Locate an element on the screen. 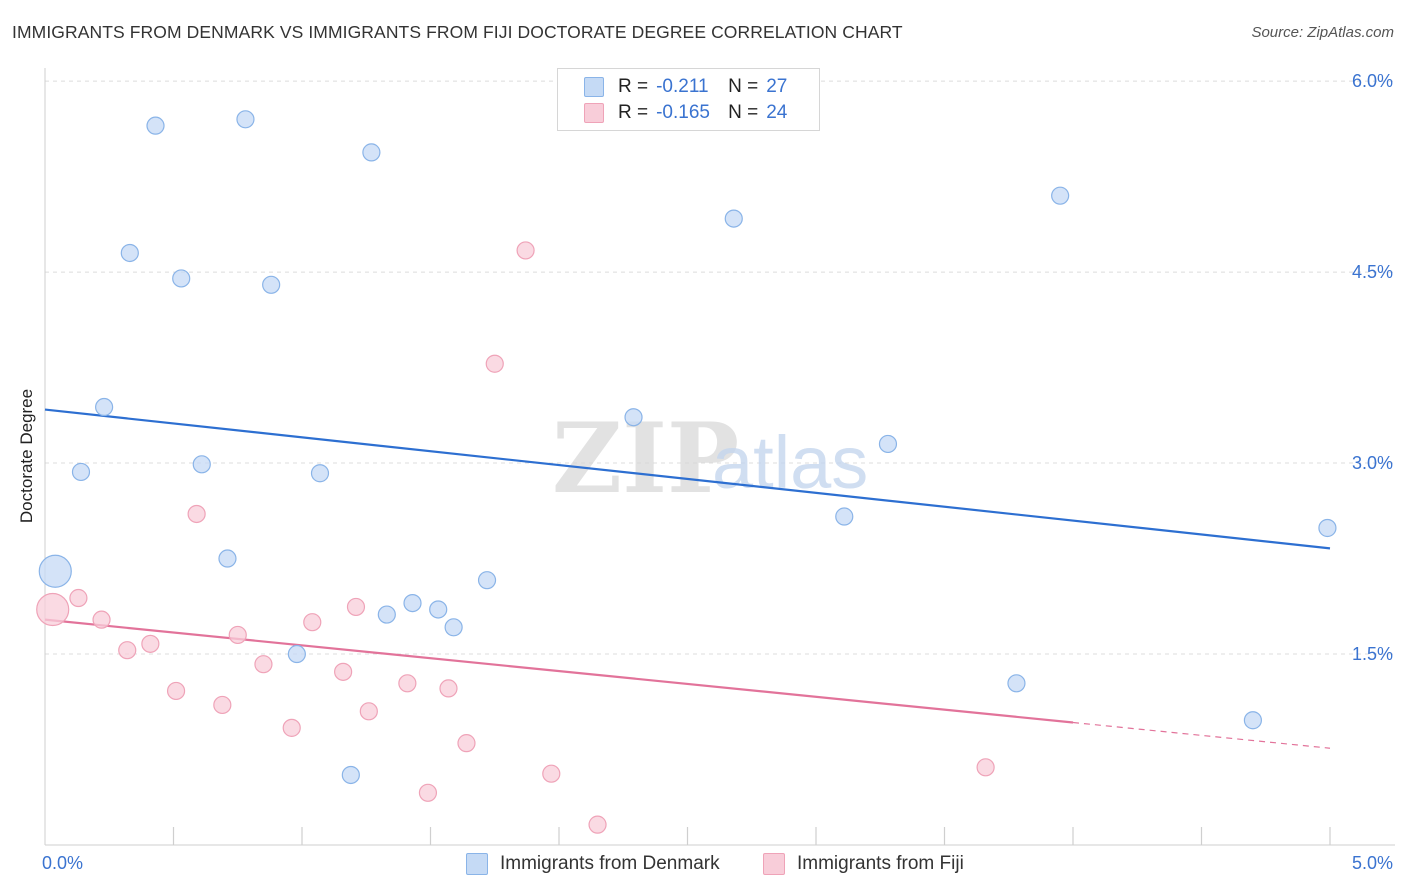  series-legend-denmark: Immigrants from Denmark is located at coordinates (593, 864).